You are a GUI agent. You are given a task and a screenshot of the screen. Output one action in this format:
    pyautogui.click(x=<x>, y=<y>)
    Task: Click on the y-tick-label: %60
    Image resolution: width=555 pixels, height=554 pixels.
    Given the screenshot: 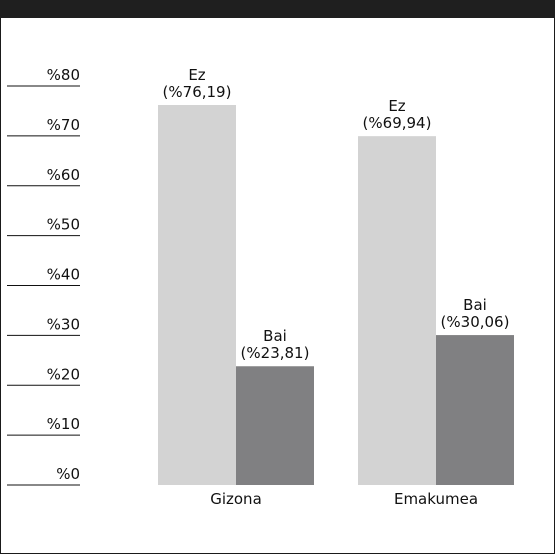 What is the action you would take?
    pyautogui.click(x=63, y=175)
    